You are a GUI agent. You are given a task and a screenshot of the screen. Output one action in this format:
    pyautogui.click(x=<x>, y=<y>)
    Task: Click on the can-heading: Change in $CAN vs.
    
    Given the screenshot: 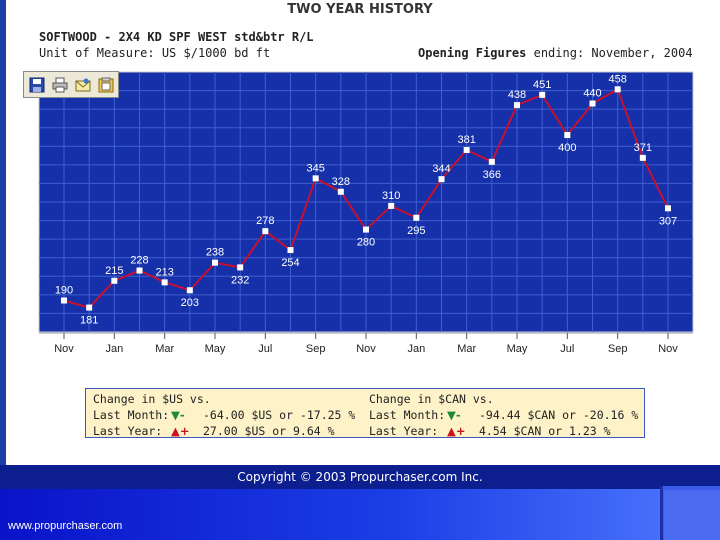 What is the action you would take?
    pyautogui.click(x=431, y=399)
    